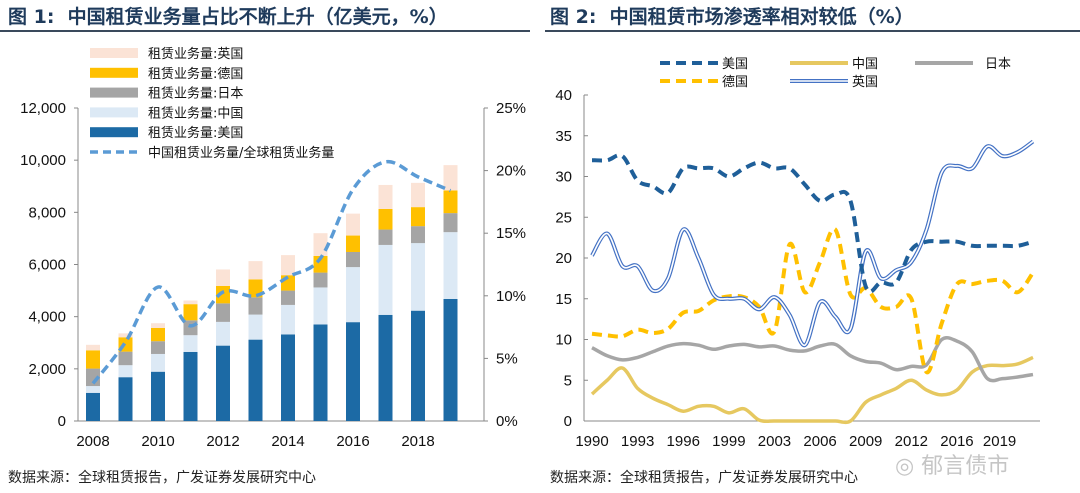 Image resolution: width=1080 pixels, height=493 pixels. I want to click on chart1-bar-德国-2019, so click(450, 202).